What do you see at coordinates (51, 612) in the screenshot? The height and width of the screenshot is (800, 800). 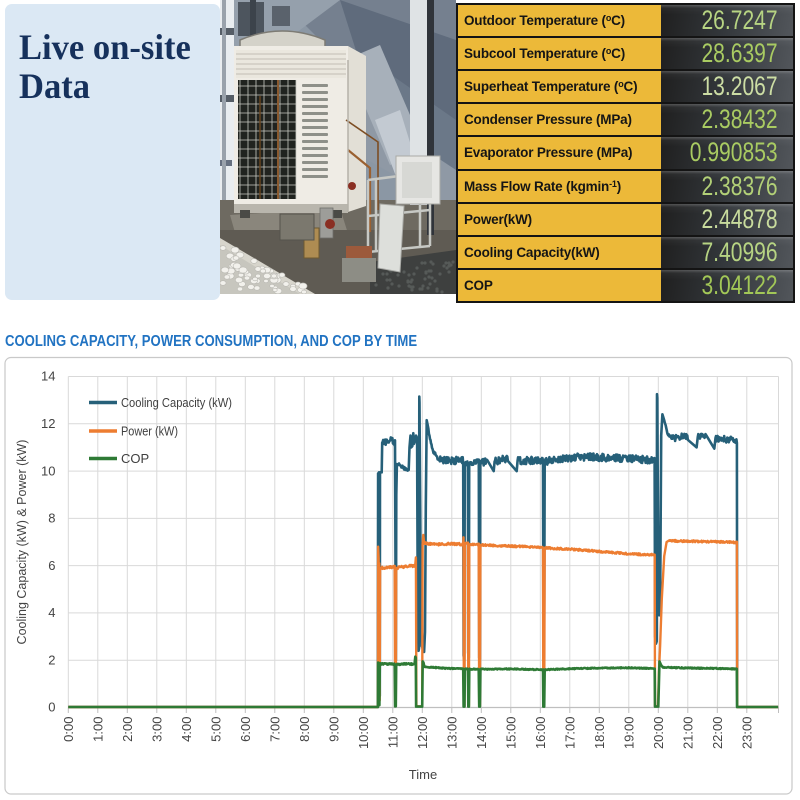 I see `svg-text: 4` at bounding box center [51, 612].